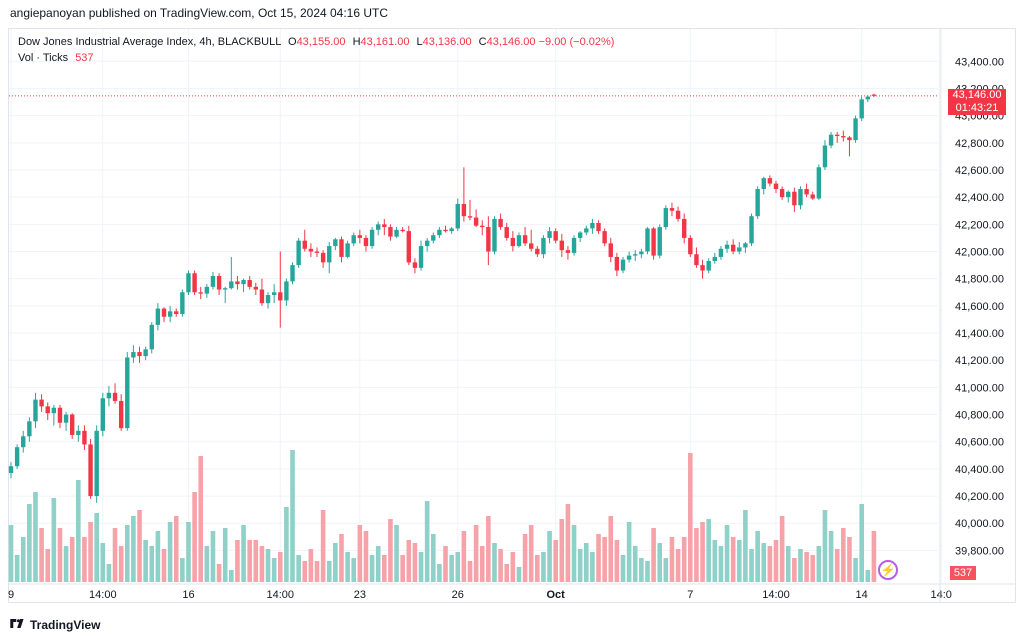 The width and height of the screenshot is (1024, 641). What do you see at coordinates (447, 42) in the screenshot?
I see `low-value: 43,136.00` at bounding box center [447, 42].